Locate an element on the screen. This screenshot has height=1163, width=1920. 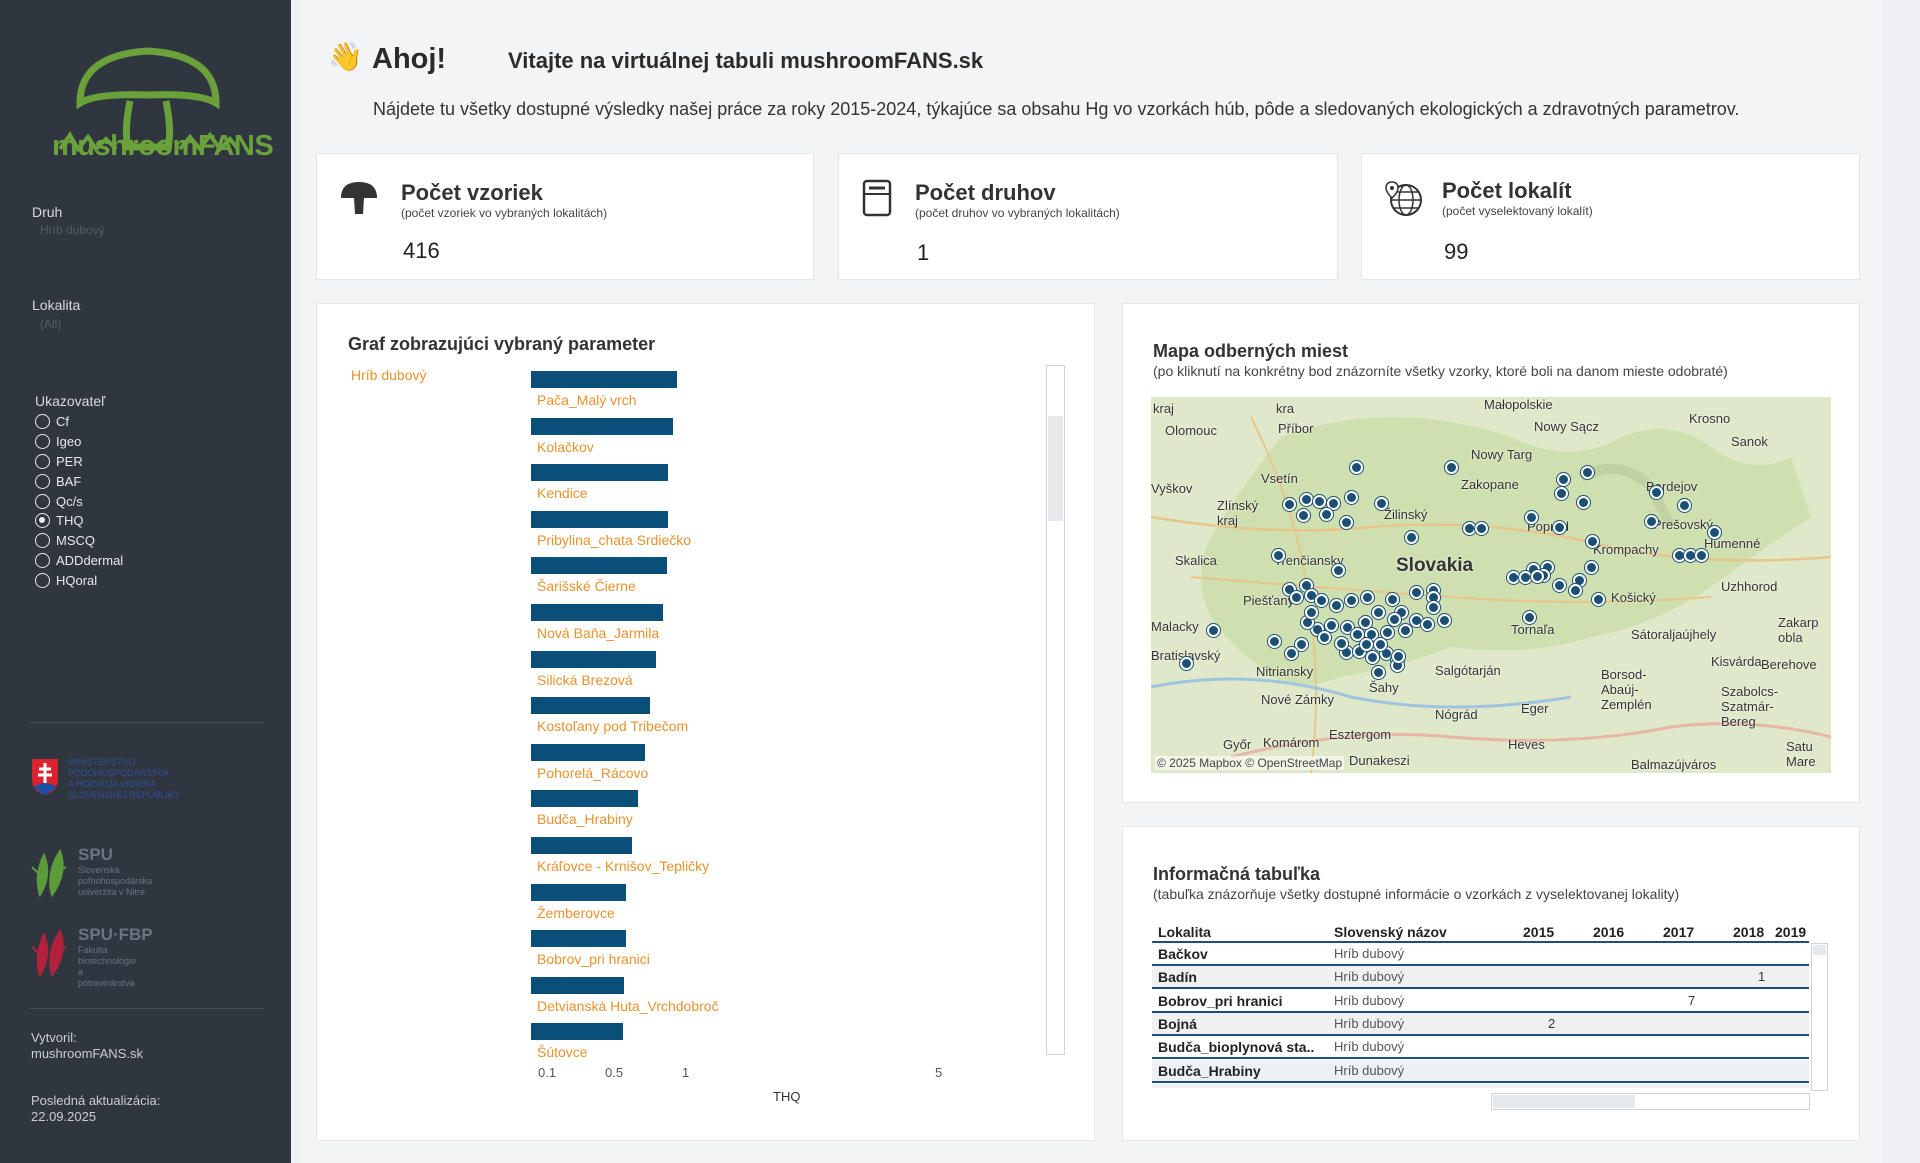
filter-druh-value: Hríb dubový is located at coordinates (72, 230).